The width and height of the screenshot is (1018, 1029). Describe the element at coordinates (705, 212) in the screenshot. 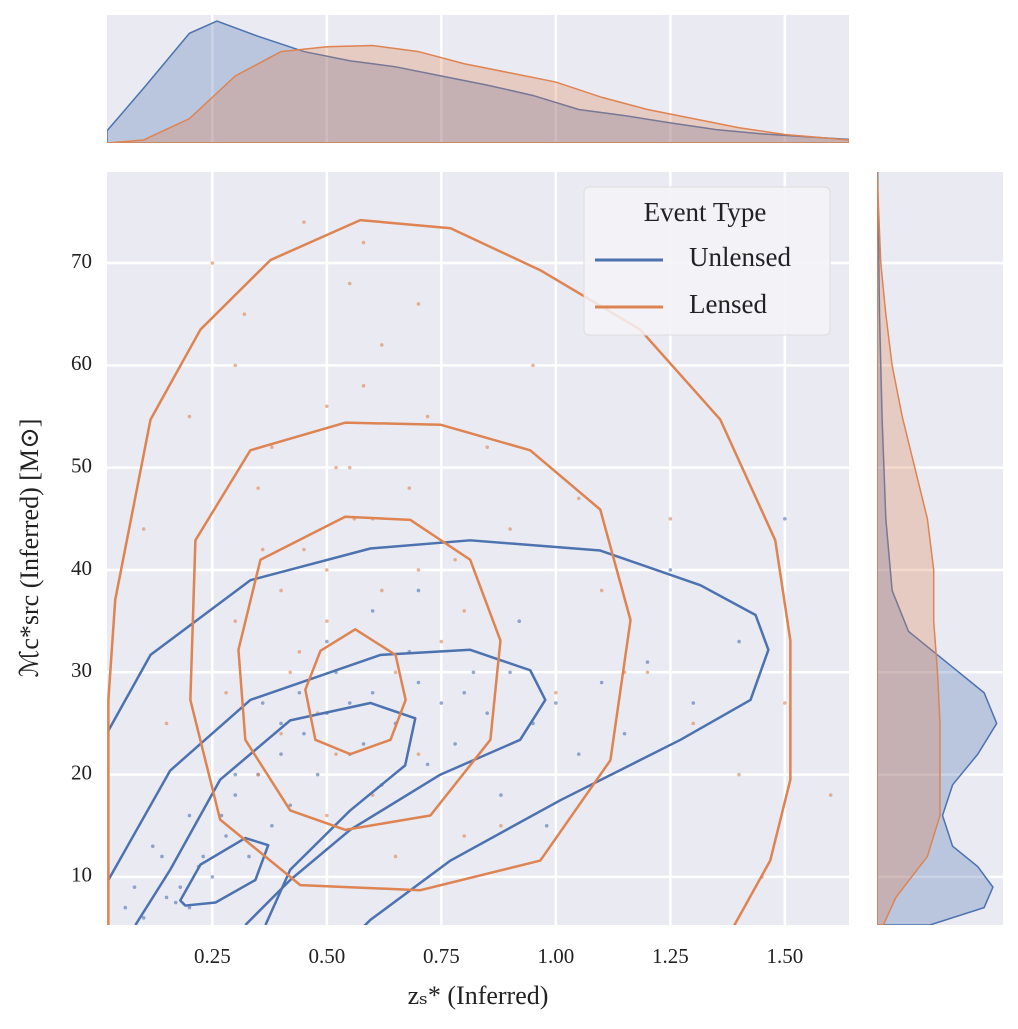

I see `legend-title: Event Type` at that location.